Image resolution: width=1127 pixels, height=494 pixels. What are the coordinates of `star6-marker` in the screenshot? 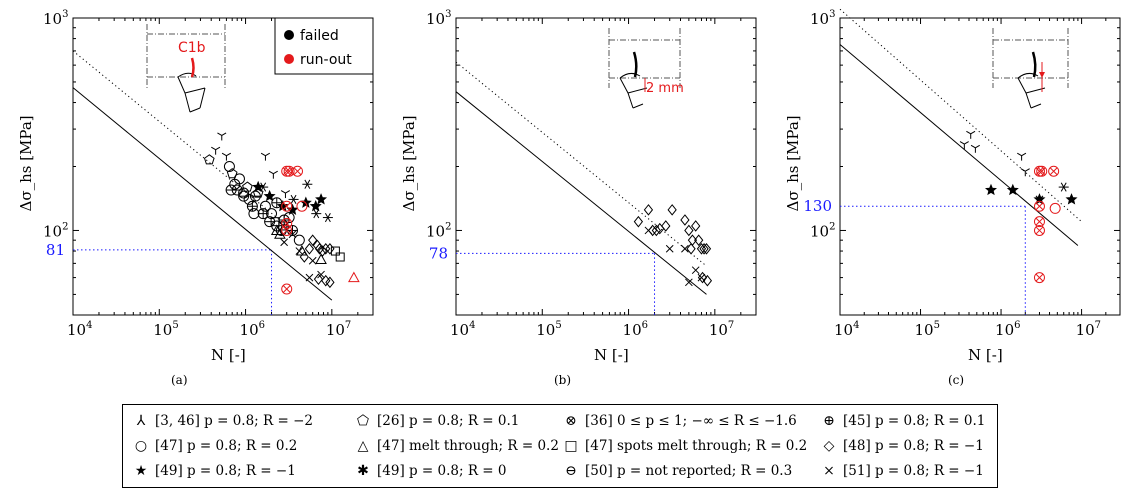 It's located at (307, 184).